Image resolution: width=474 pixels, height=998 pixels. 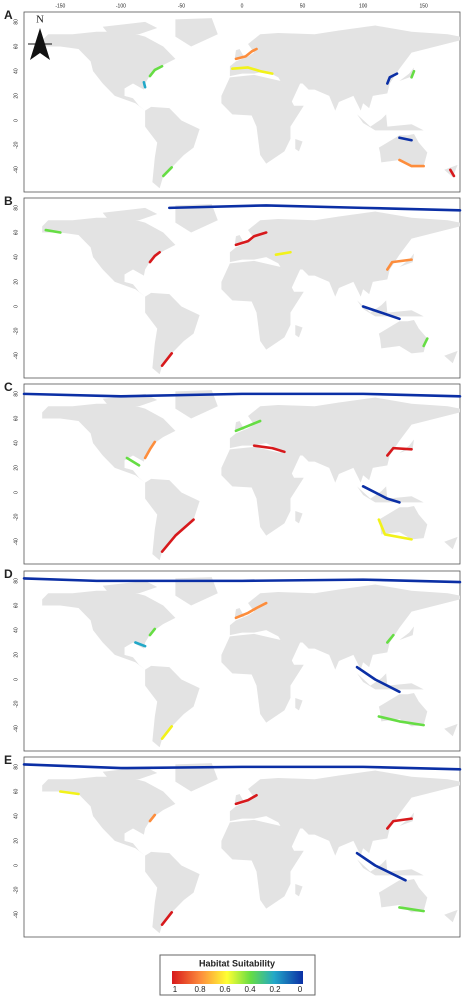 What do you see at coordinates (8, 574) in the screenshot?
I see `panel-label: D` at bounding box center [8, 574].